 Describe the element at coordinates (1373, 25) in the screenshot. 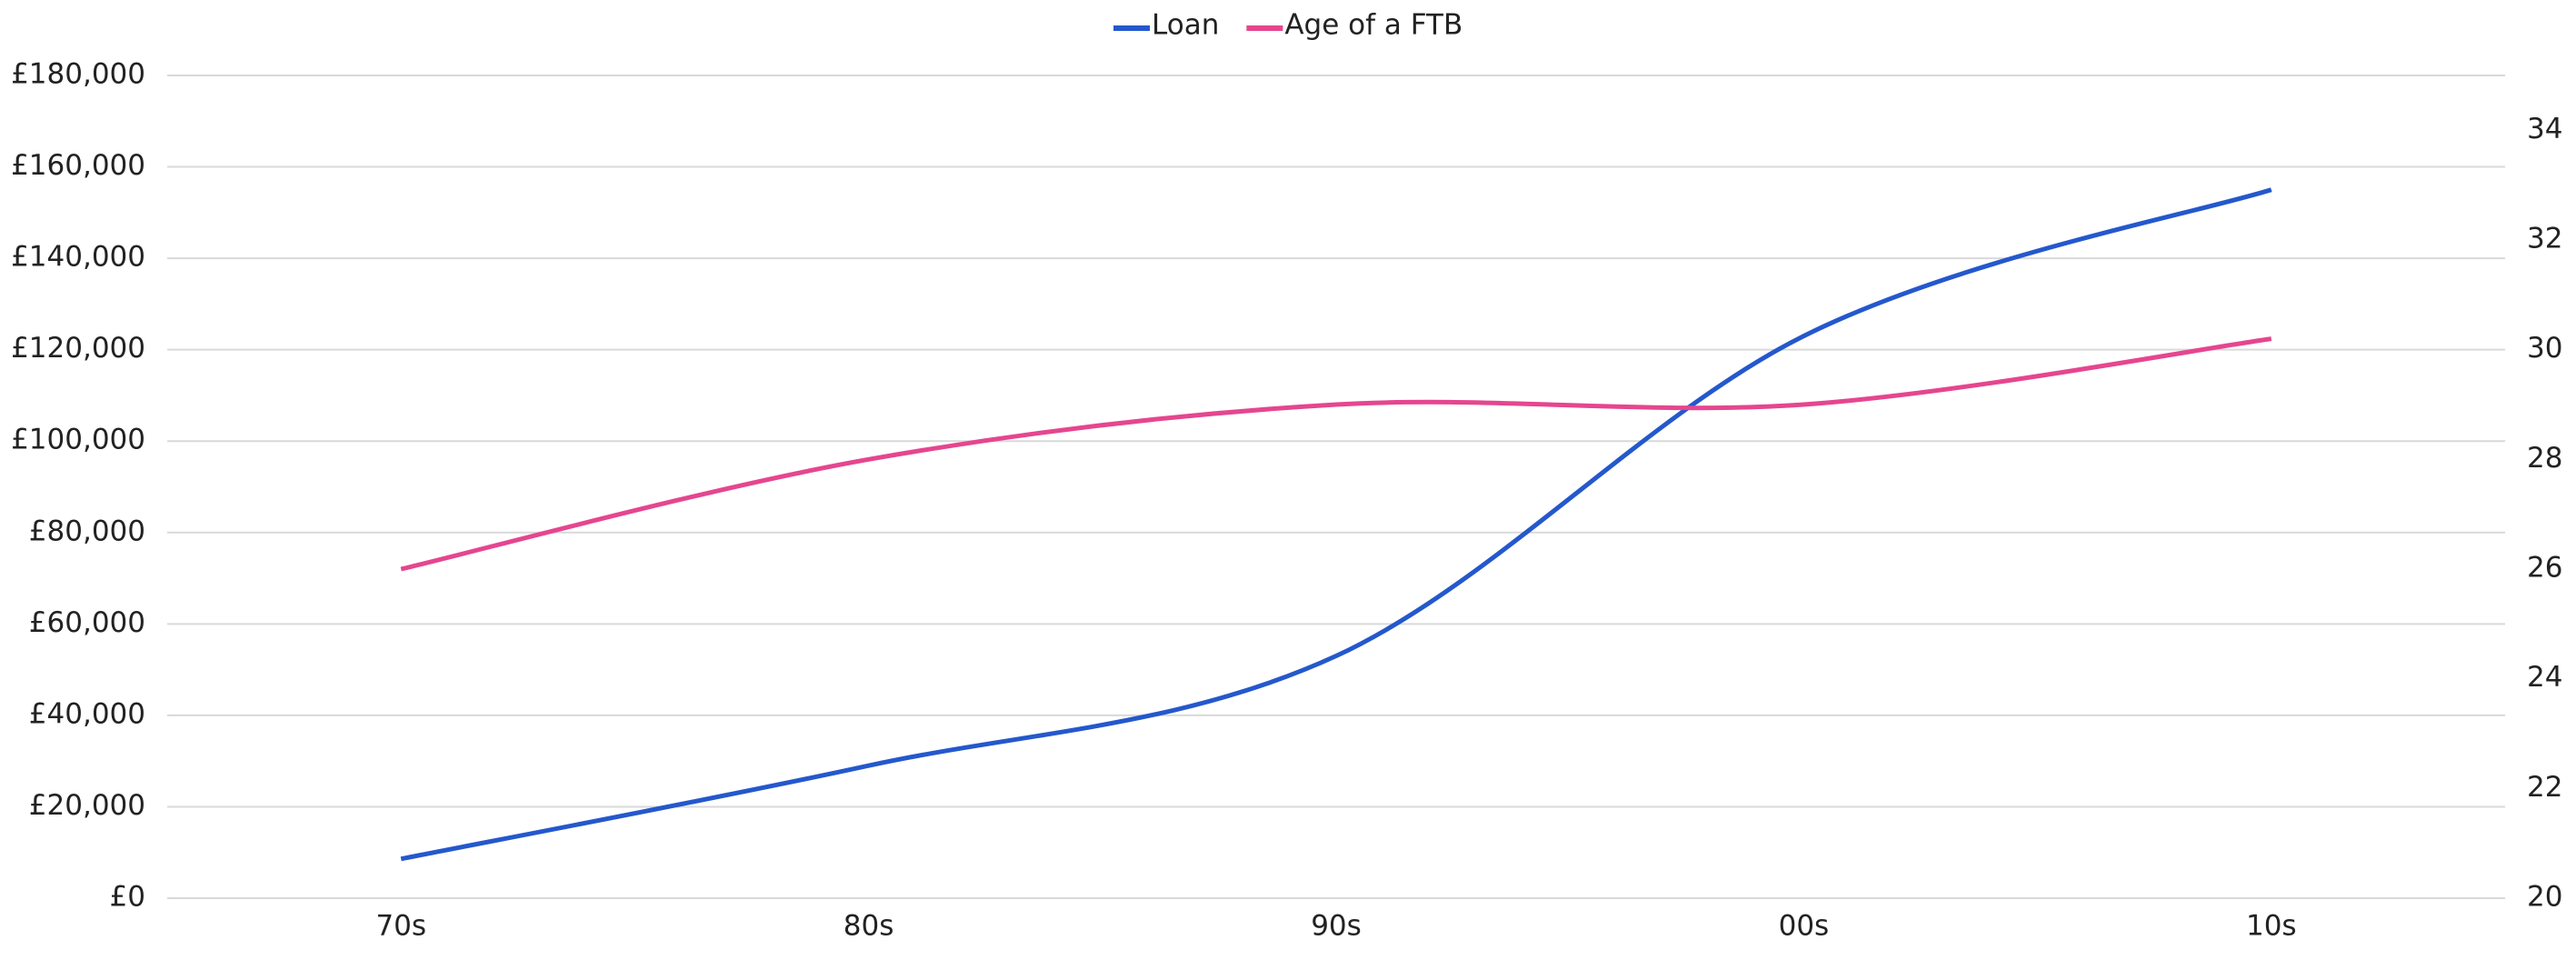

I see `legend-label: Age of a FTB` at that location.